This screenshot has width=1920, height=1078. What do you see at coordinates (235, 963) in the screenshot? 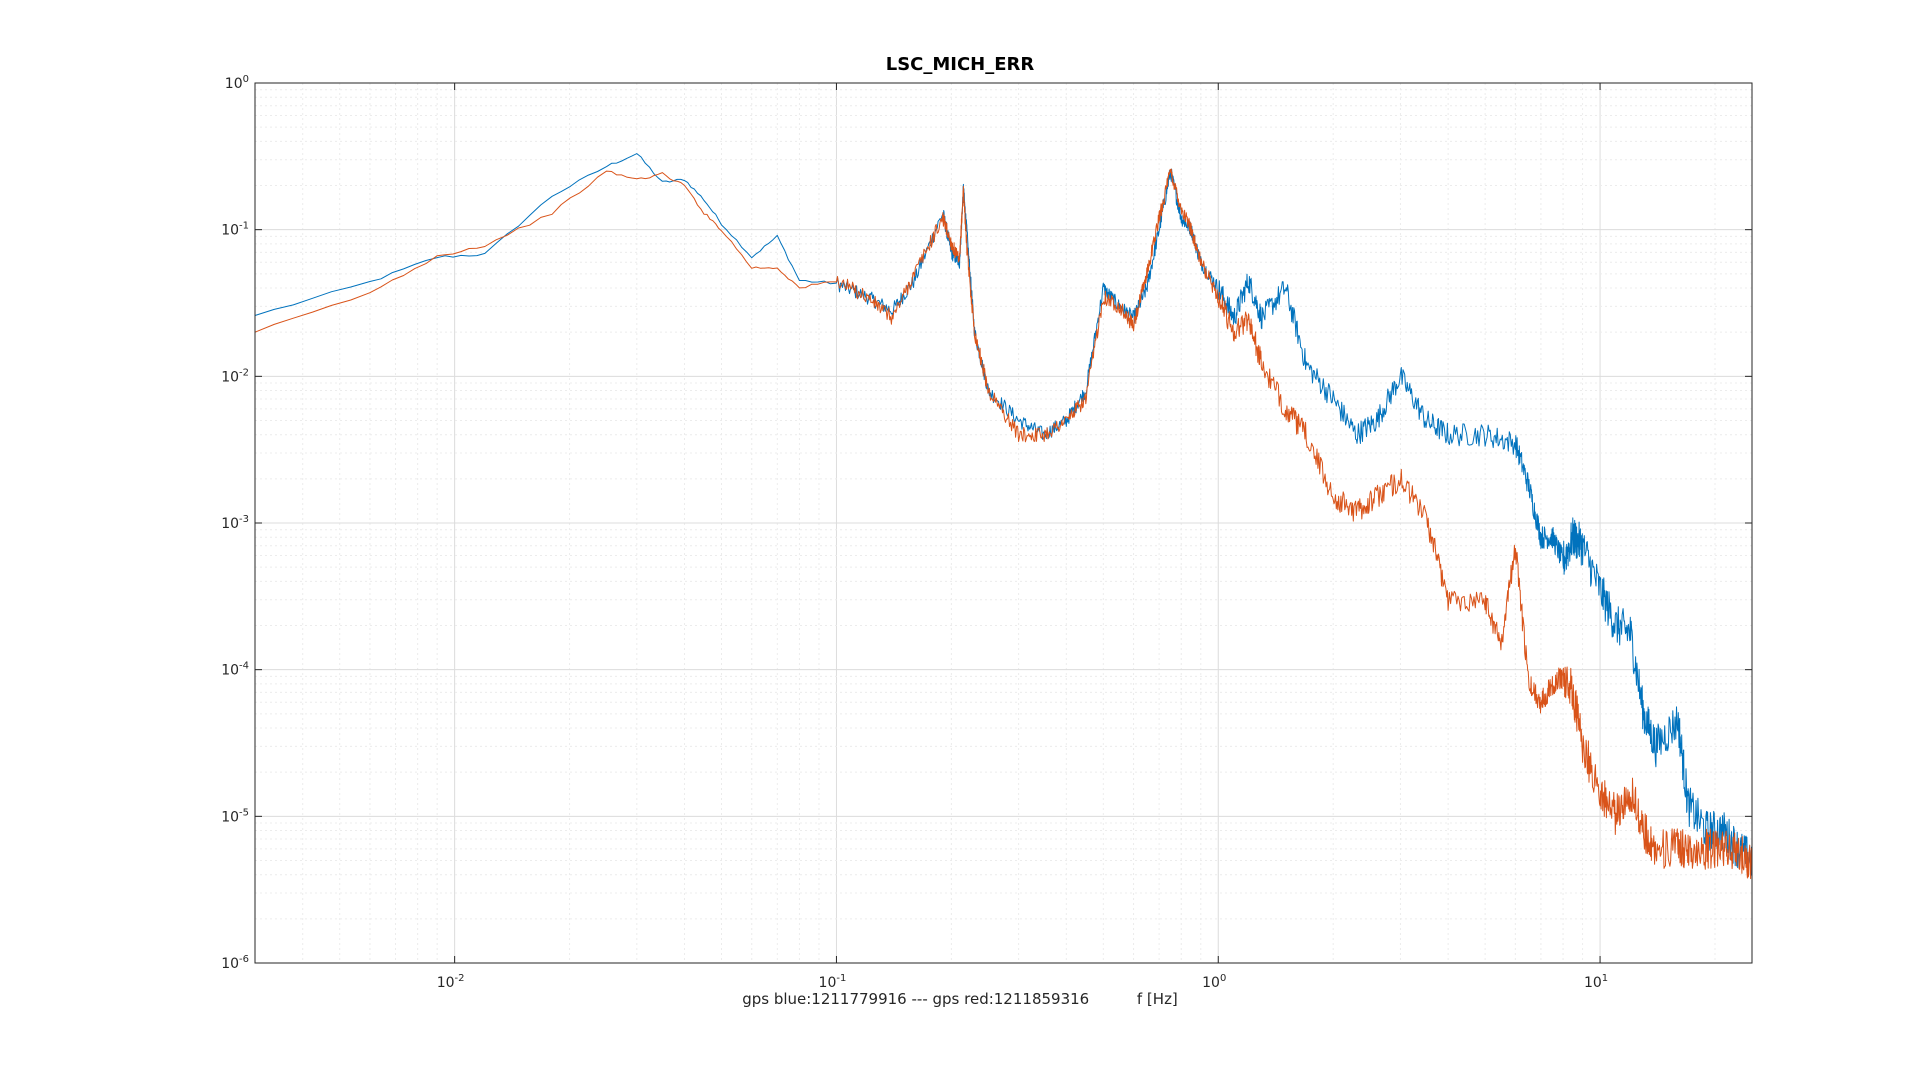
I see `y-tick-label: 10⁻⁶` at bounding box center [235, 963].